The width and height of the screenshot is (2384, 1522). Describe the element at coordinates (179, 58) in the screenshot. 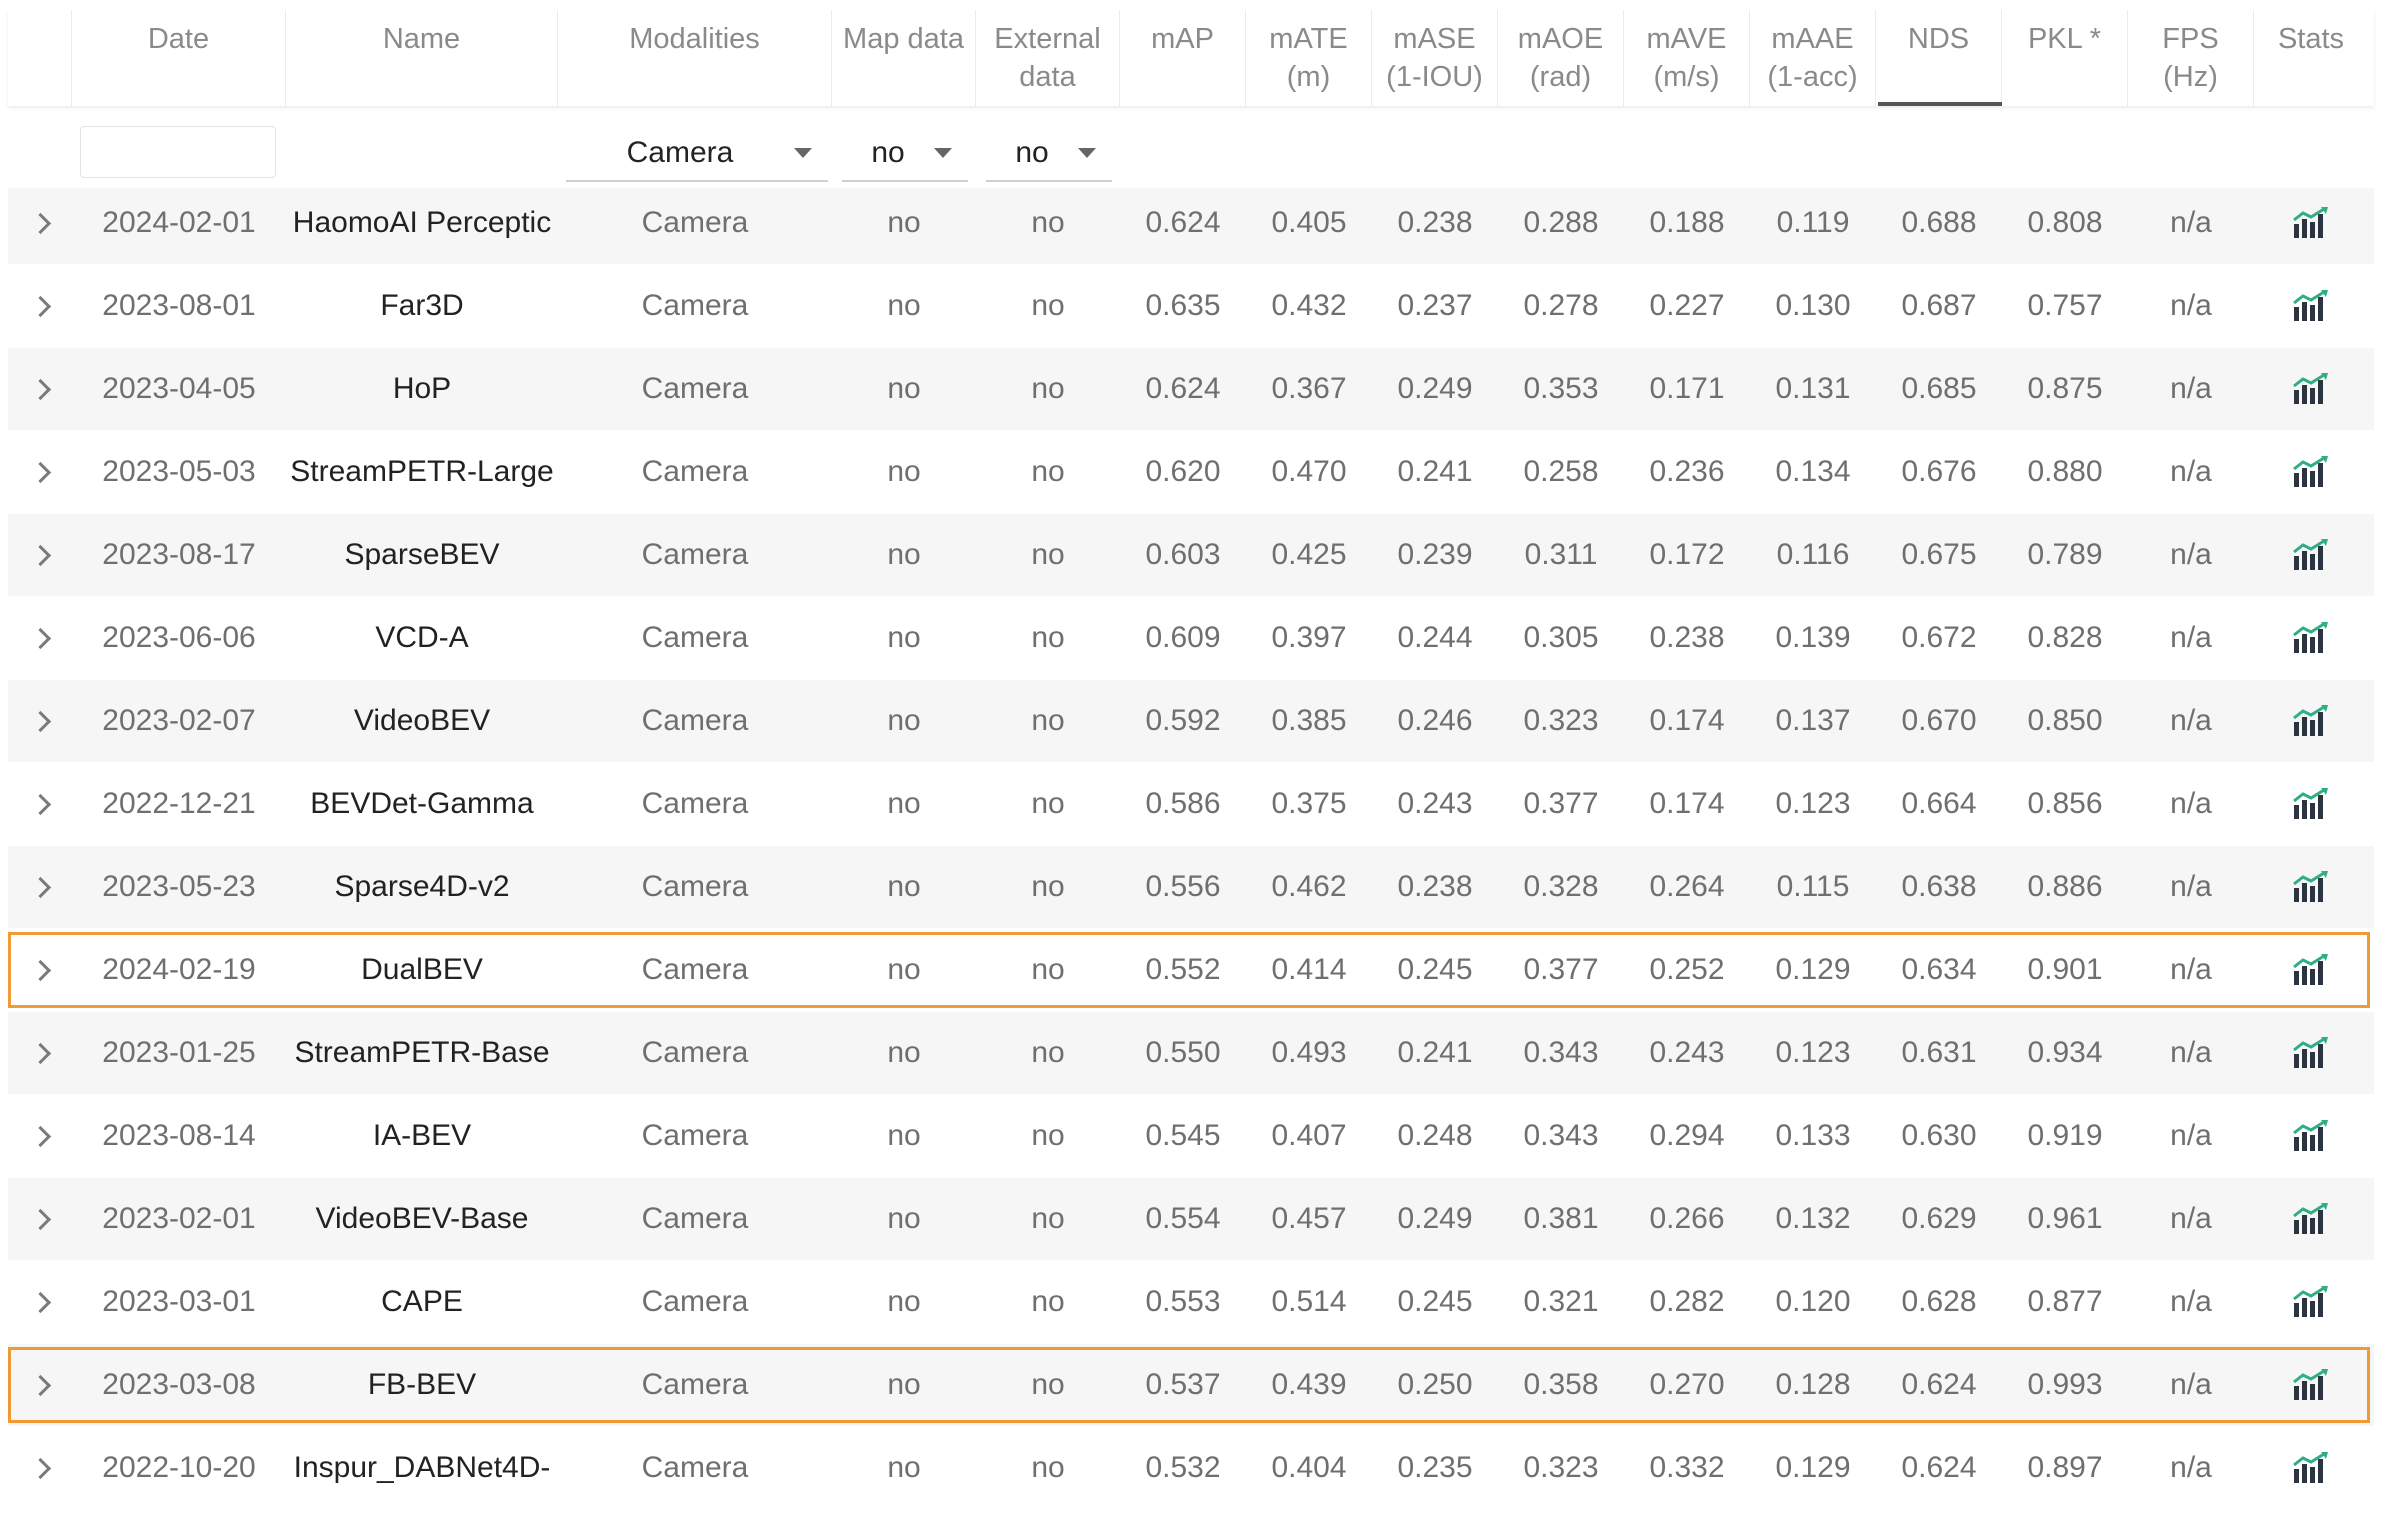

I see `column-header-date: Date` at that location.